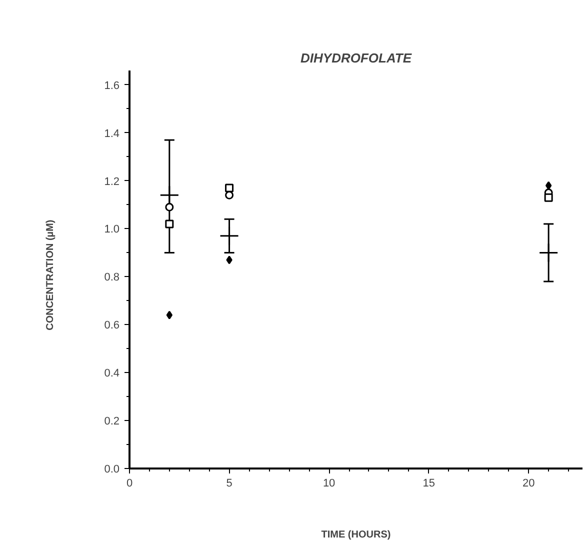 This screenshot has height=543, width=584. Describe the element at coordinates (112, 86) in the screenshot. I see `y-tick-label: 1.6` at that location.